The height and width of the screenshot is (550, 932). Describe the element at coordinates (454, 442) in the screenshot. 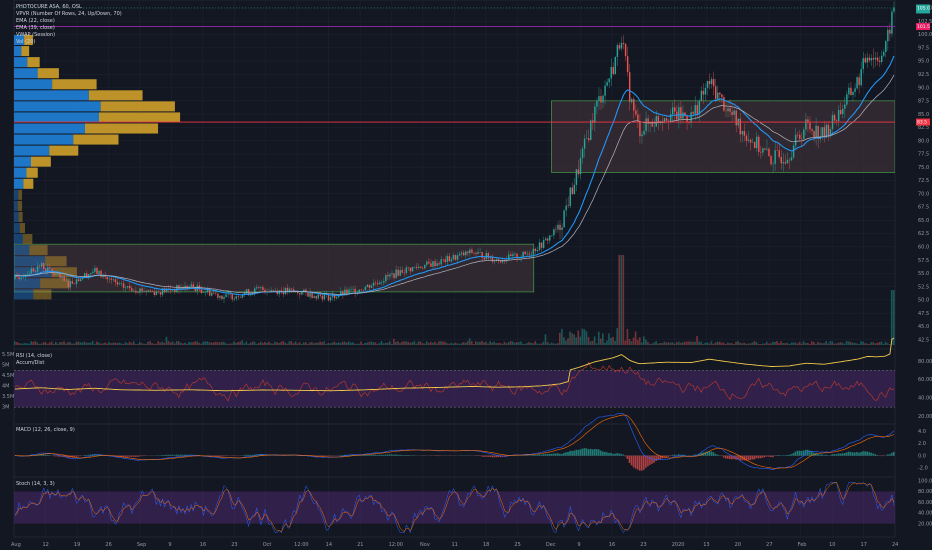

I see `macd-panel` at that location.